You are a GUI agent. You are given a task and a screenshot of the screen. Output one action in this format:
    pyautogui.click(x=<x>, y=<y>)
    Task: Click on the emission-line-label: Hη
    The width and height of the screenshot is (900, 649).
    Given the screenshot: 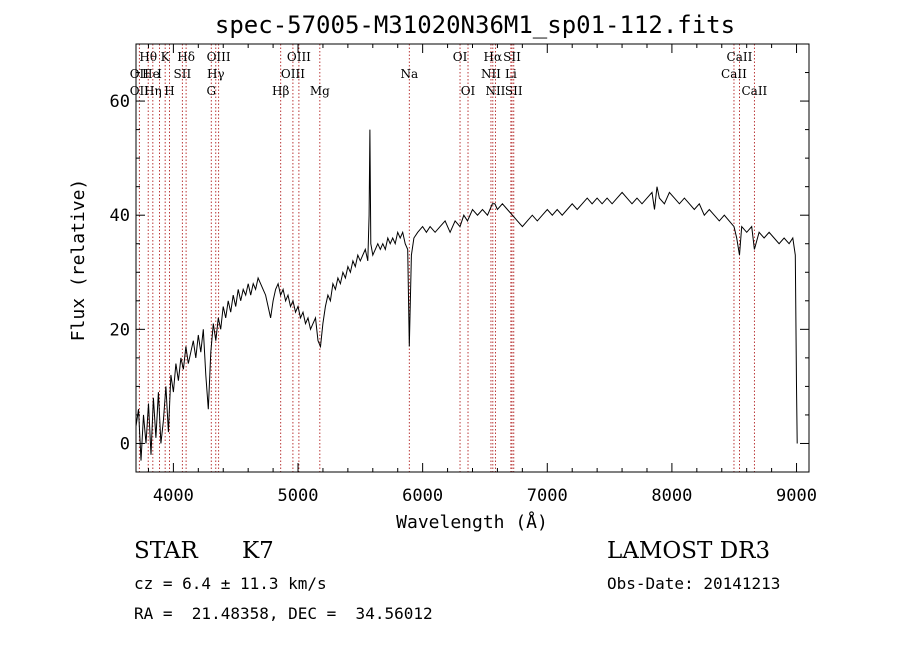 What is the action you would take?
    pyautogui.click(x=153, y=91)
    